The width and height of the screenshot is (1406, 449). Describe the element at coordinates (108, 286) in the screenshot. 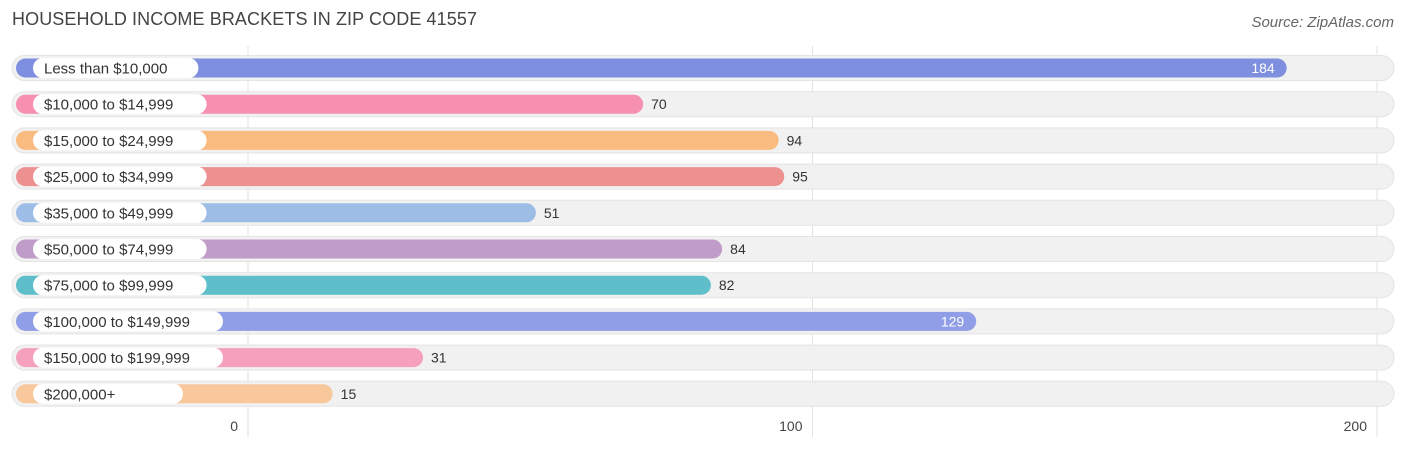

I see `category-label: $75,000 to $99,999` at that location.